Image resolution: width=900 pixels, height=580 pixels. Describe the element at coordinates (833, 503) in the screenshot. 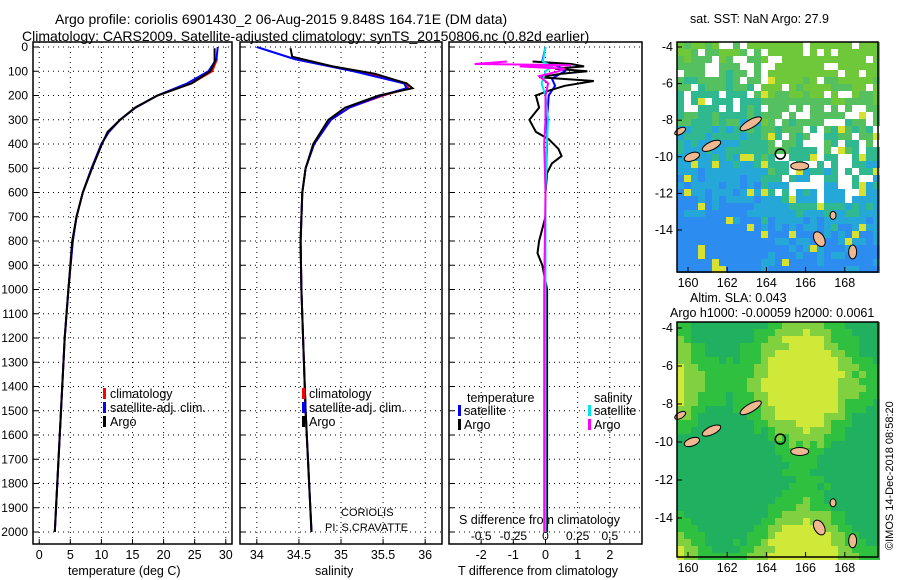

I see `island` at that location.